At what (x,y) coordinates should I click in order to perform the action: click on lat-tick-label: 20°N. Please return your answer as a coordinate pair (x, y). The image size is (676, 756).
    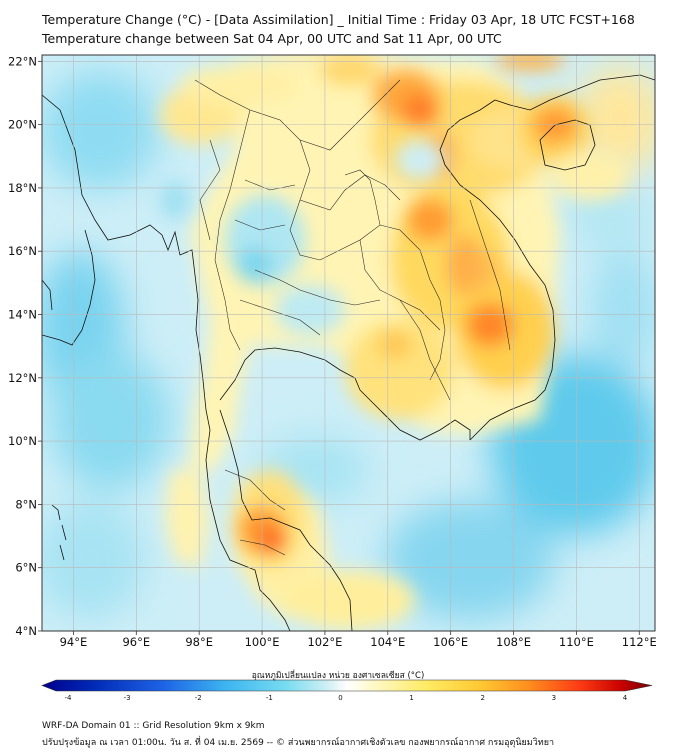
    Looking at the image, I should click on (22, 125).